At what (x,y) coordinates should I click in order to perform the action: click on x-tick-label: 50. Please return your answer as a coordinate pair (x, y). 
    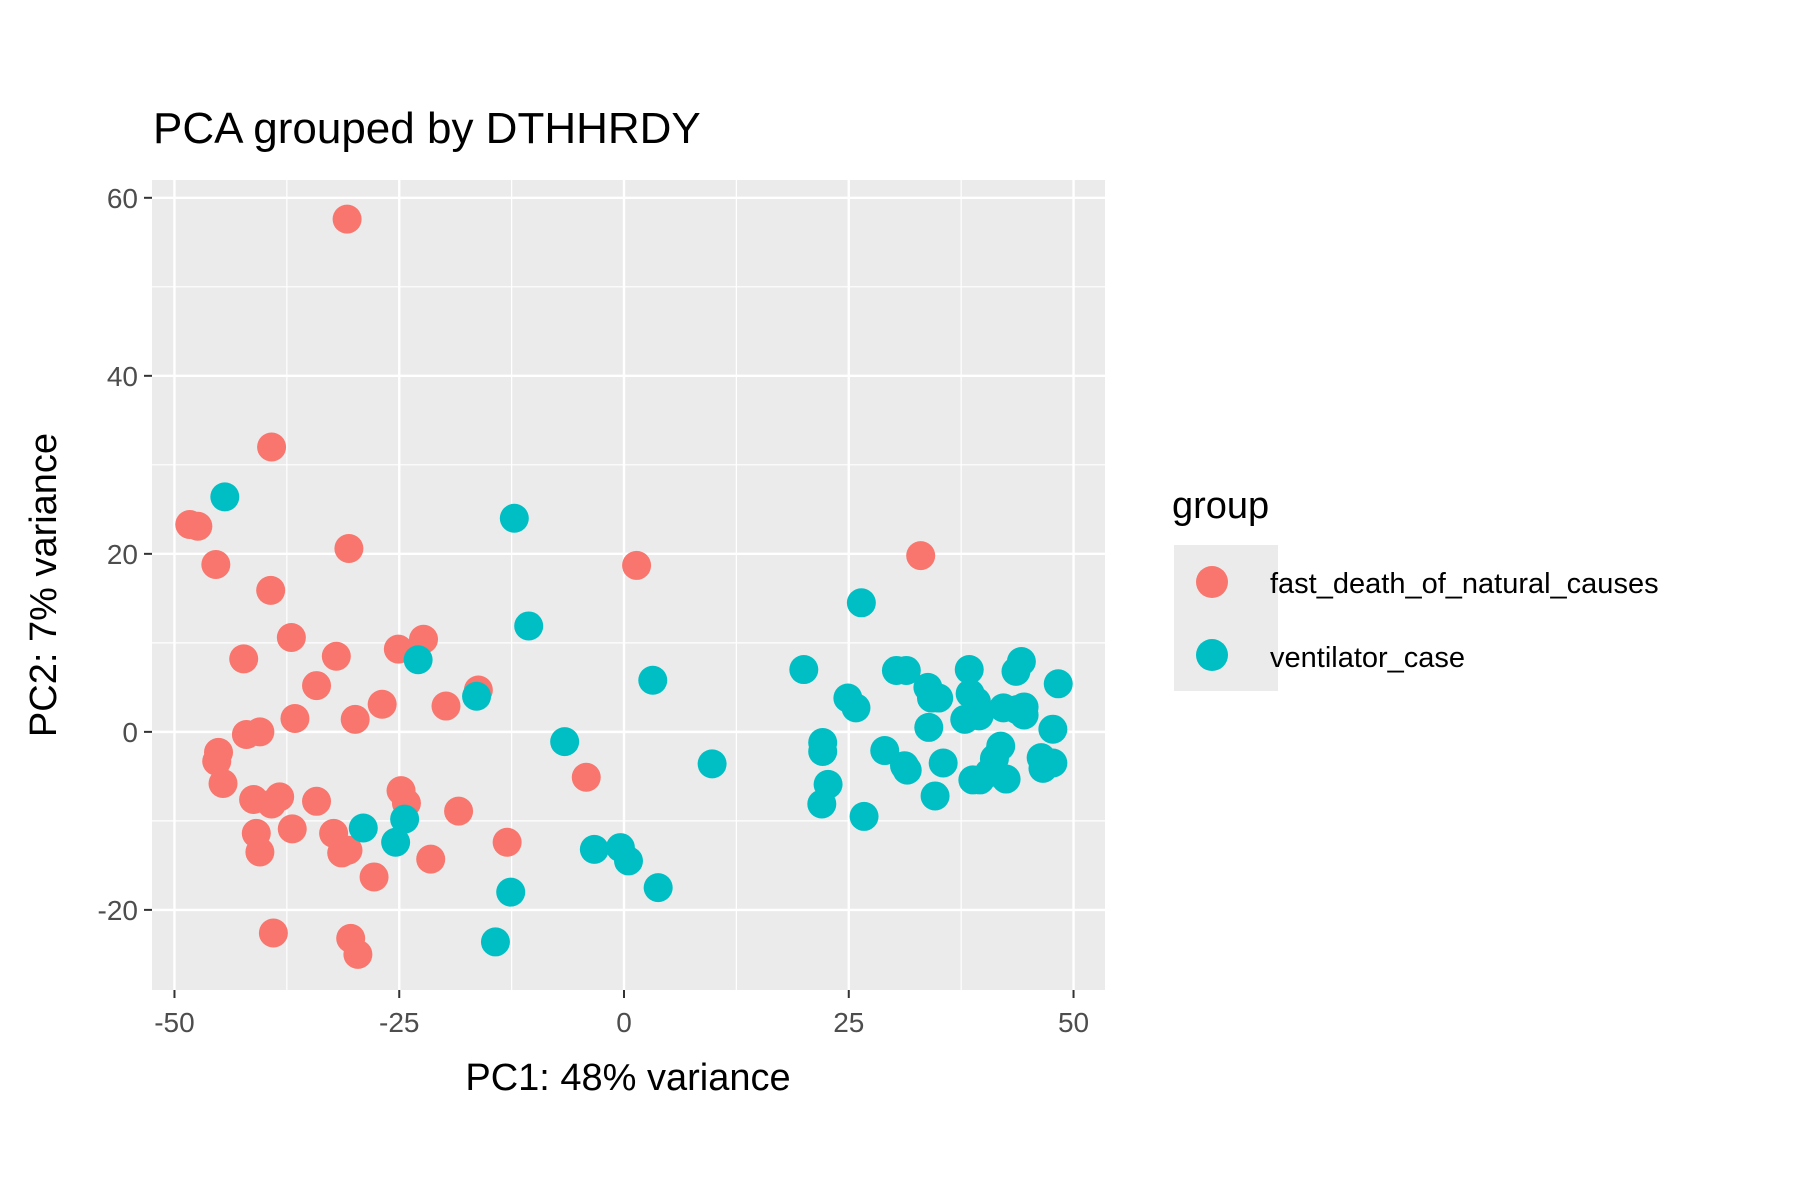
    Looking at the image, I should click on (1073, 1022).